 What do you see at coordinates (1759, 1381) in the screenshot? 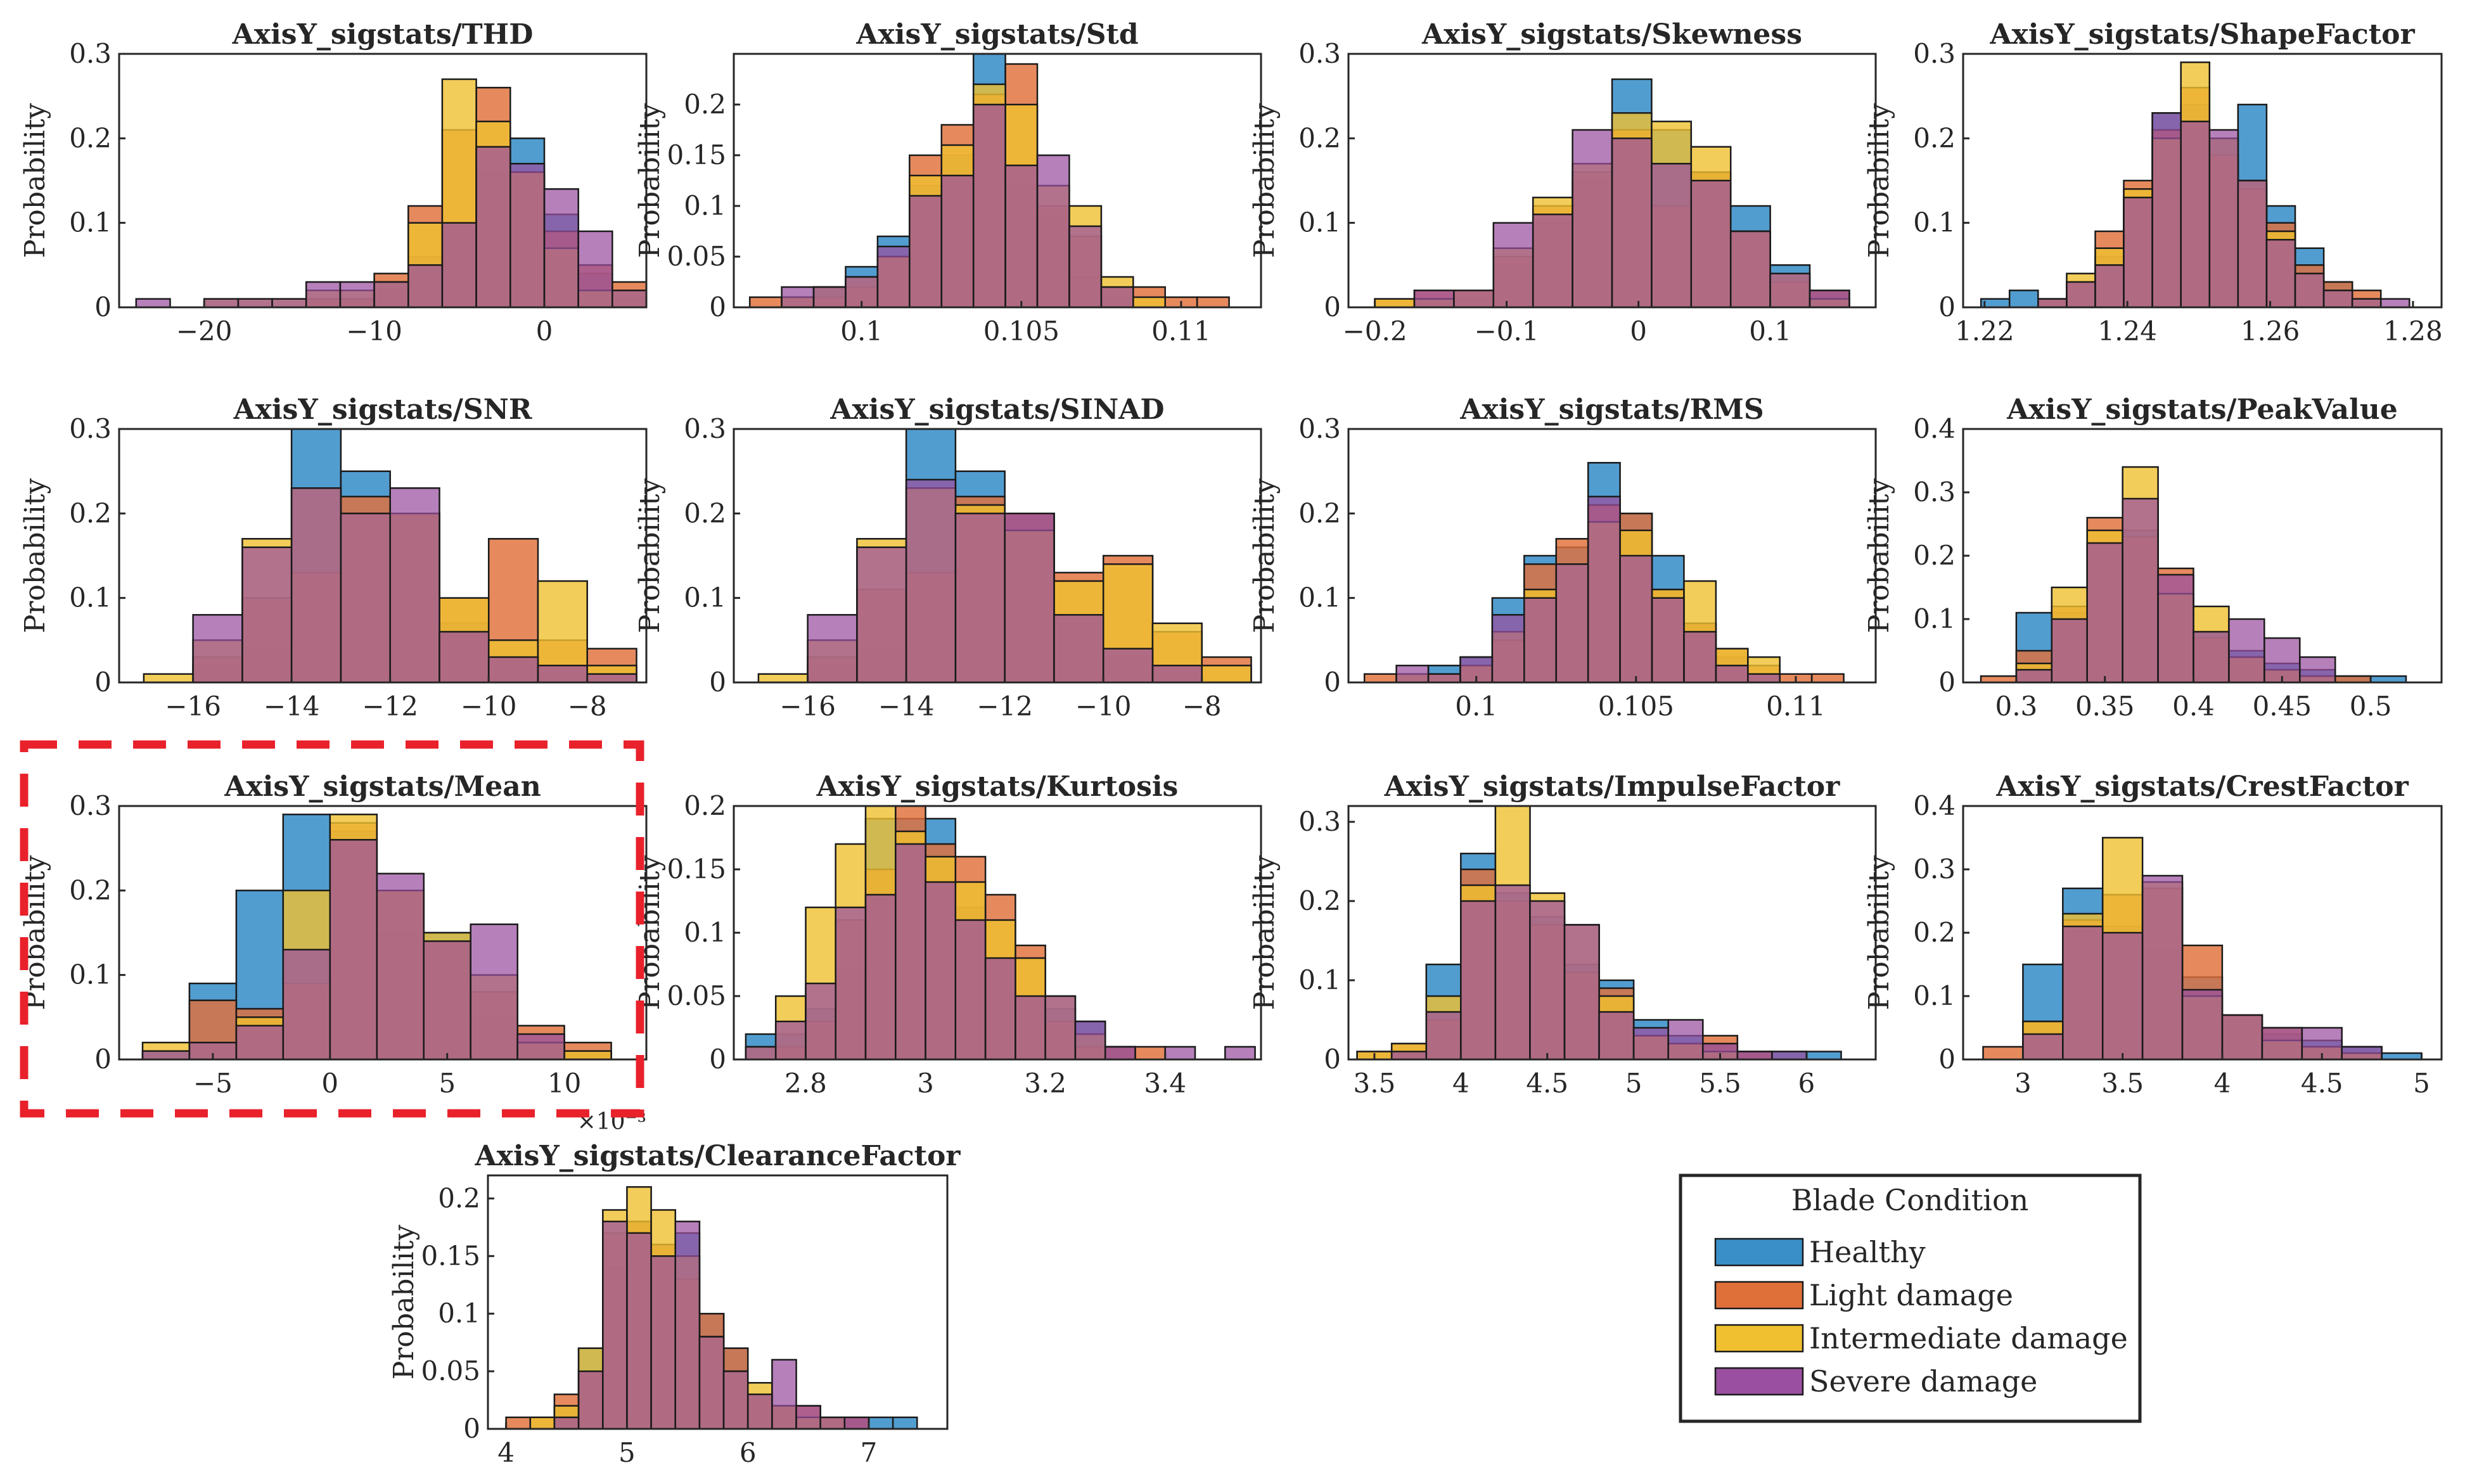
I see `legend-swatch-severe-damage` at bounding box center [1759, 1381].